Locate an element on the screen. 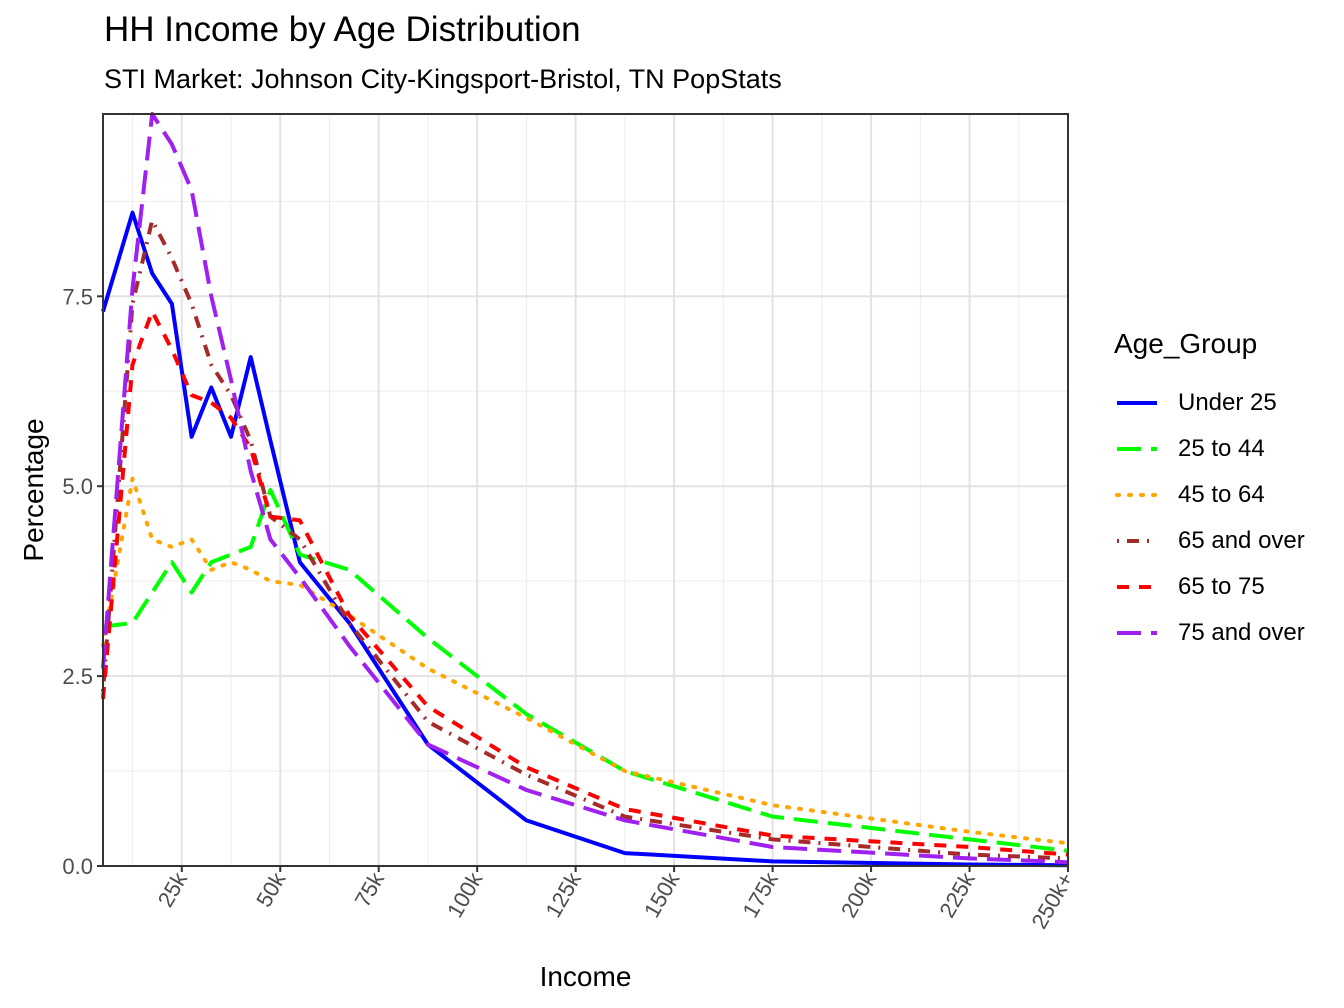 The width and height of the screenshot is (1344, 1008). x-tick-label: 50k is located at coordinates (271, 889).